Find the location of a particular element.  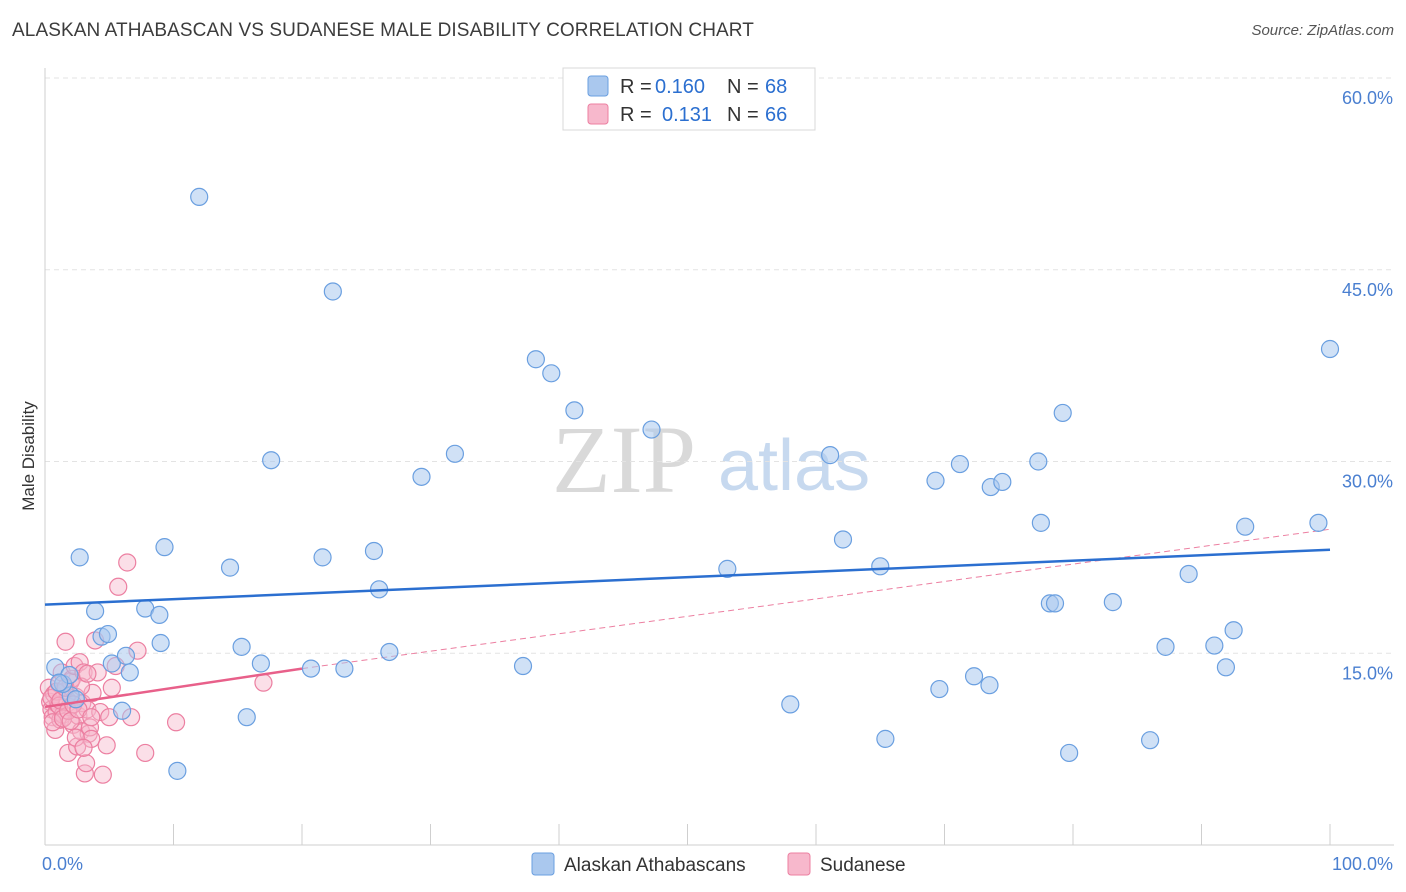

legend-r-label-1: R = is located at coordinates (636, 87).